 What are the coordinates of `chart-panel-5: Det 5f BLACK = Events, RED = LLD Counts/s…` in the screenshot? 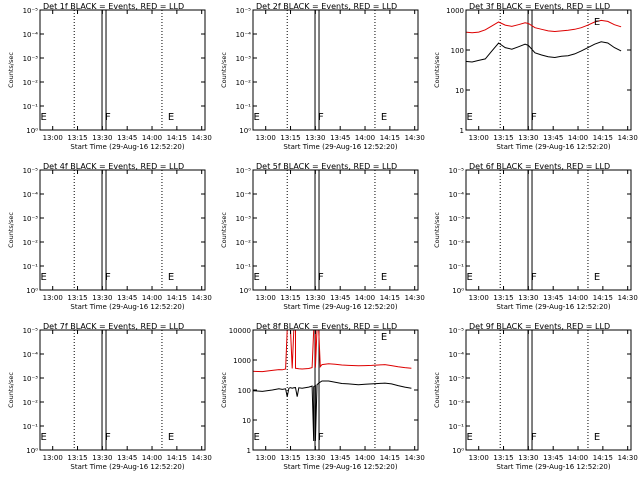 It's located at (322, 236).